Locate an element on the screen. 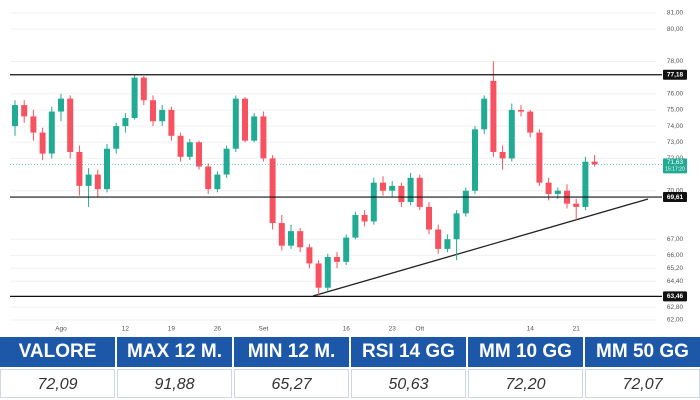 This screenshot has height=400, width=700. x-tick-label: 19 is located at coordinates (172, 329).